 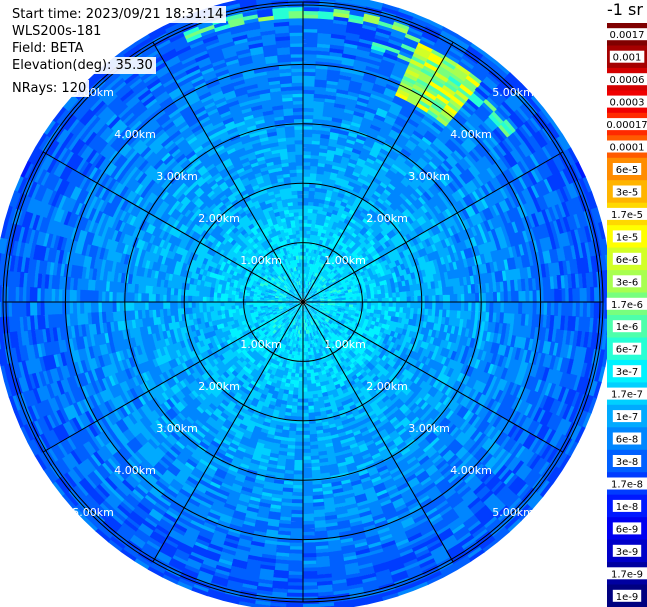 What do you see at coordinates (58, 31) in the screenshot?
I see `instrument-name: WLS200s-181` at bounding box center [58, 31].